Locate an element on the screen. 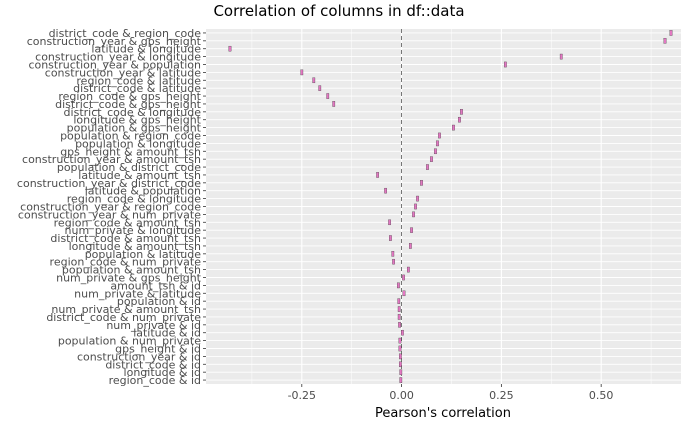 Image resolution: width=688 pixels, height=422 pixels. x-tick-labels: -0.25 0.00 0.25 0.50 is located at coordinates (450, 393).